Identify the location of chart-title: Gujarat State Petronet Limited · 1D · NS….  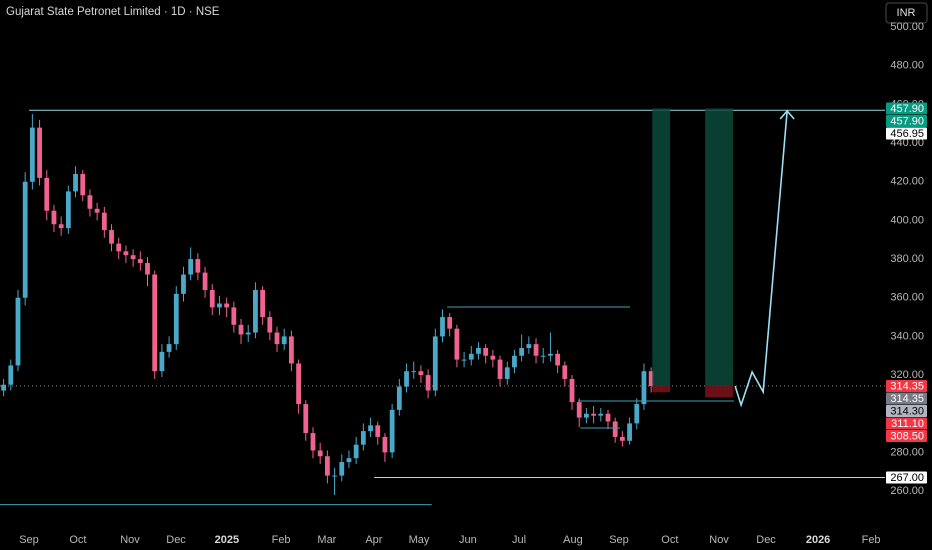
(113, 12).